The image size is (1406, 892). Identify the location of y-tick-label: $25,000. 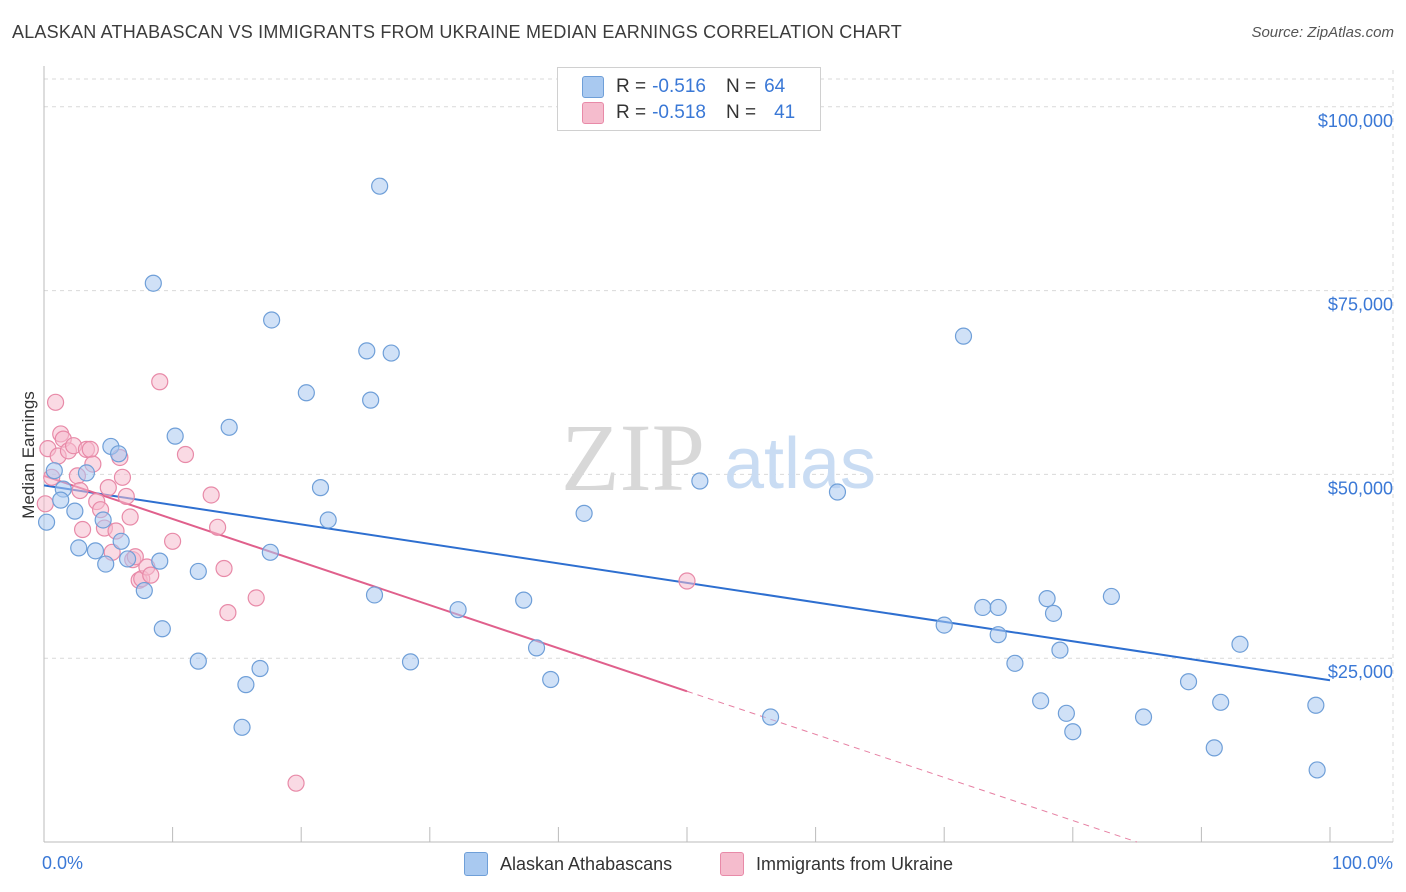
(1360, 672).